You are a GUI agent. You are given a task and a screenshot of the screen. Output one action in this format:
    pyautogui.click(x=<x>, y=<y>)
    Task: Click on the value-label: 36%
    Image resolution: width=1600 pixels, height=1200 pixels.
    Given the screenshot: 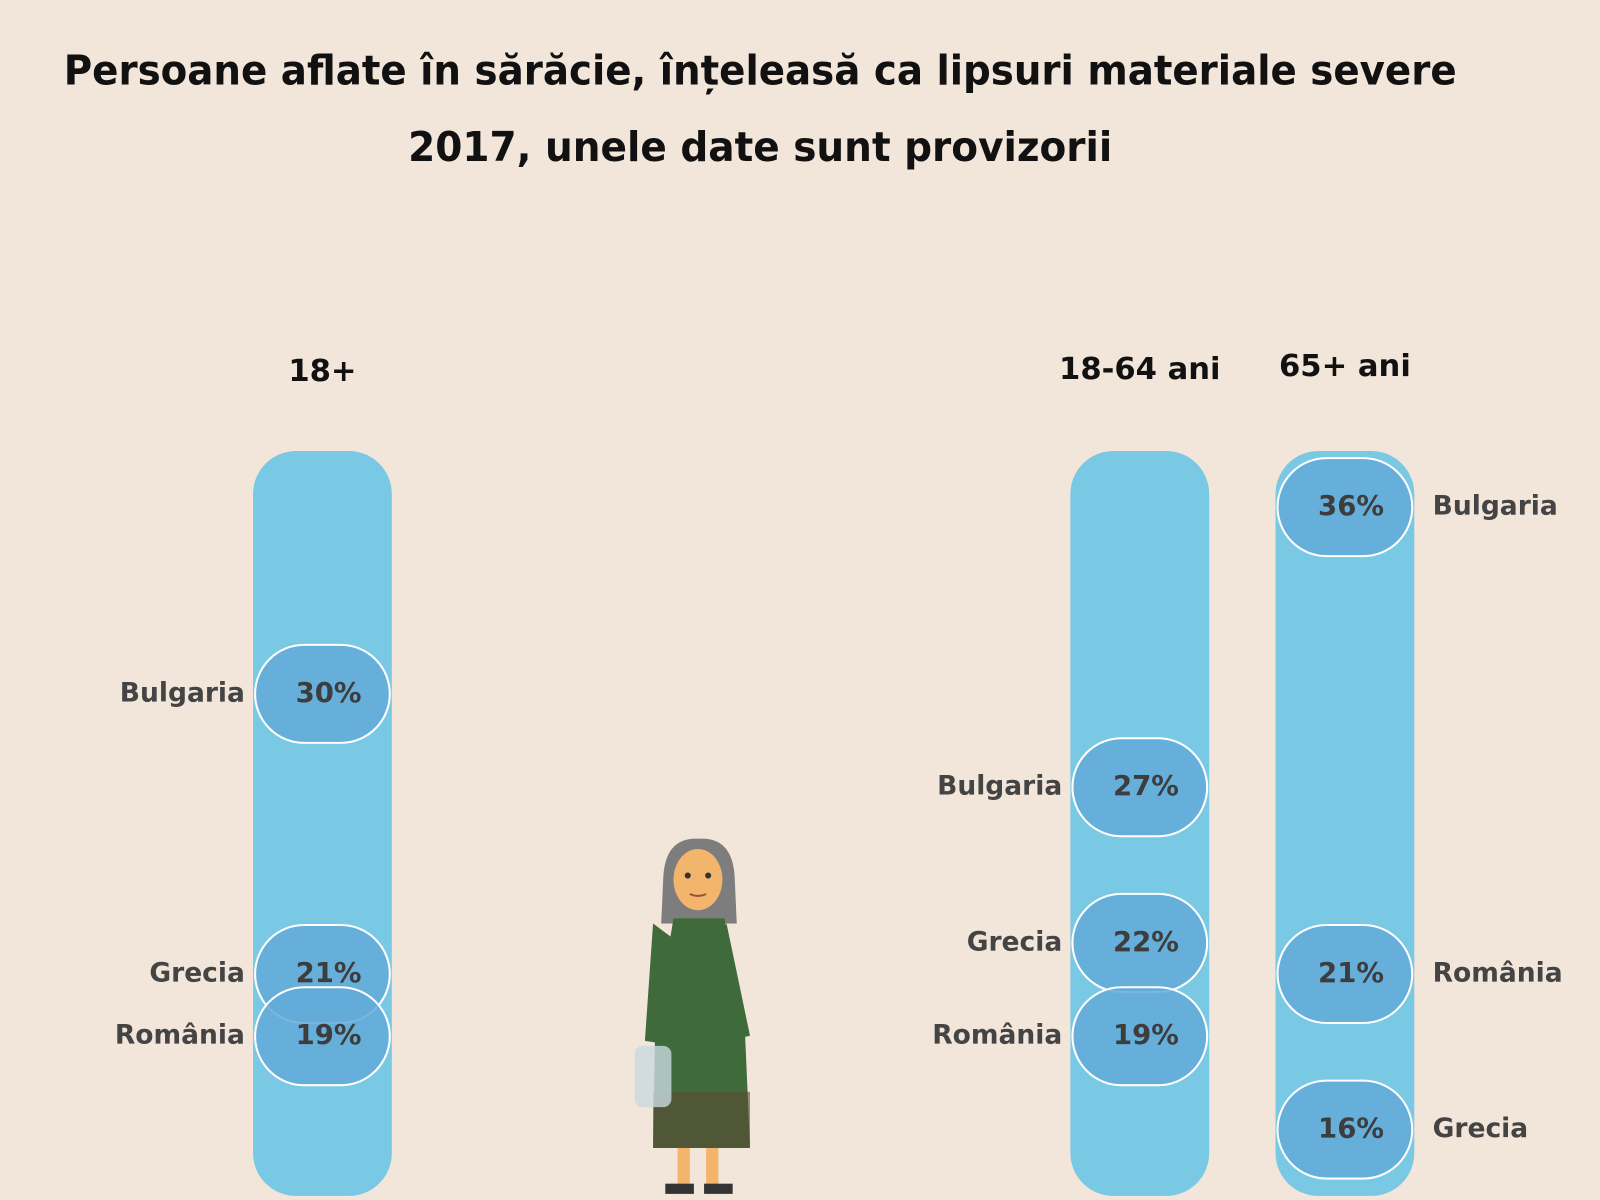 What is the action you would take?
    pyautogui.click(x=1351, y=506)
    